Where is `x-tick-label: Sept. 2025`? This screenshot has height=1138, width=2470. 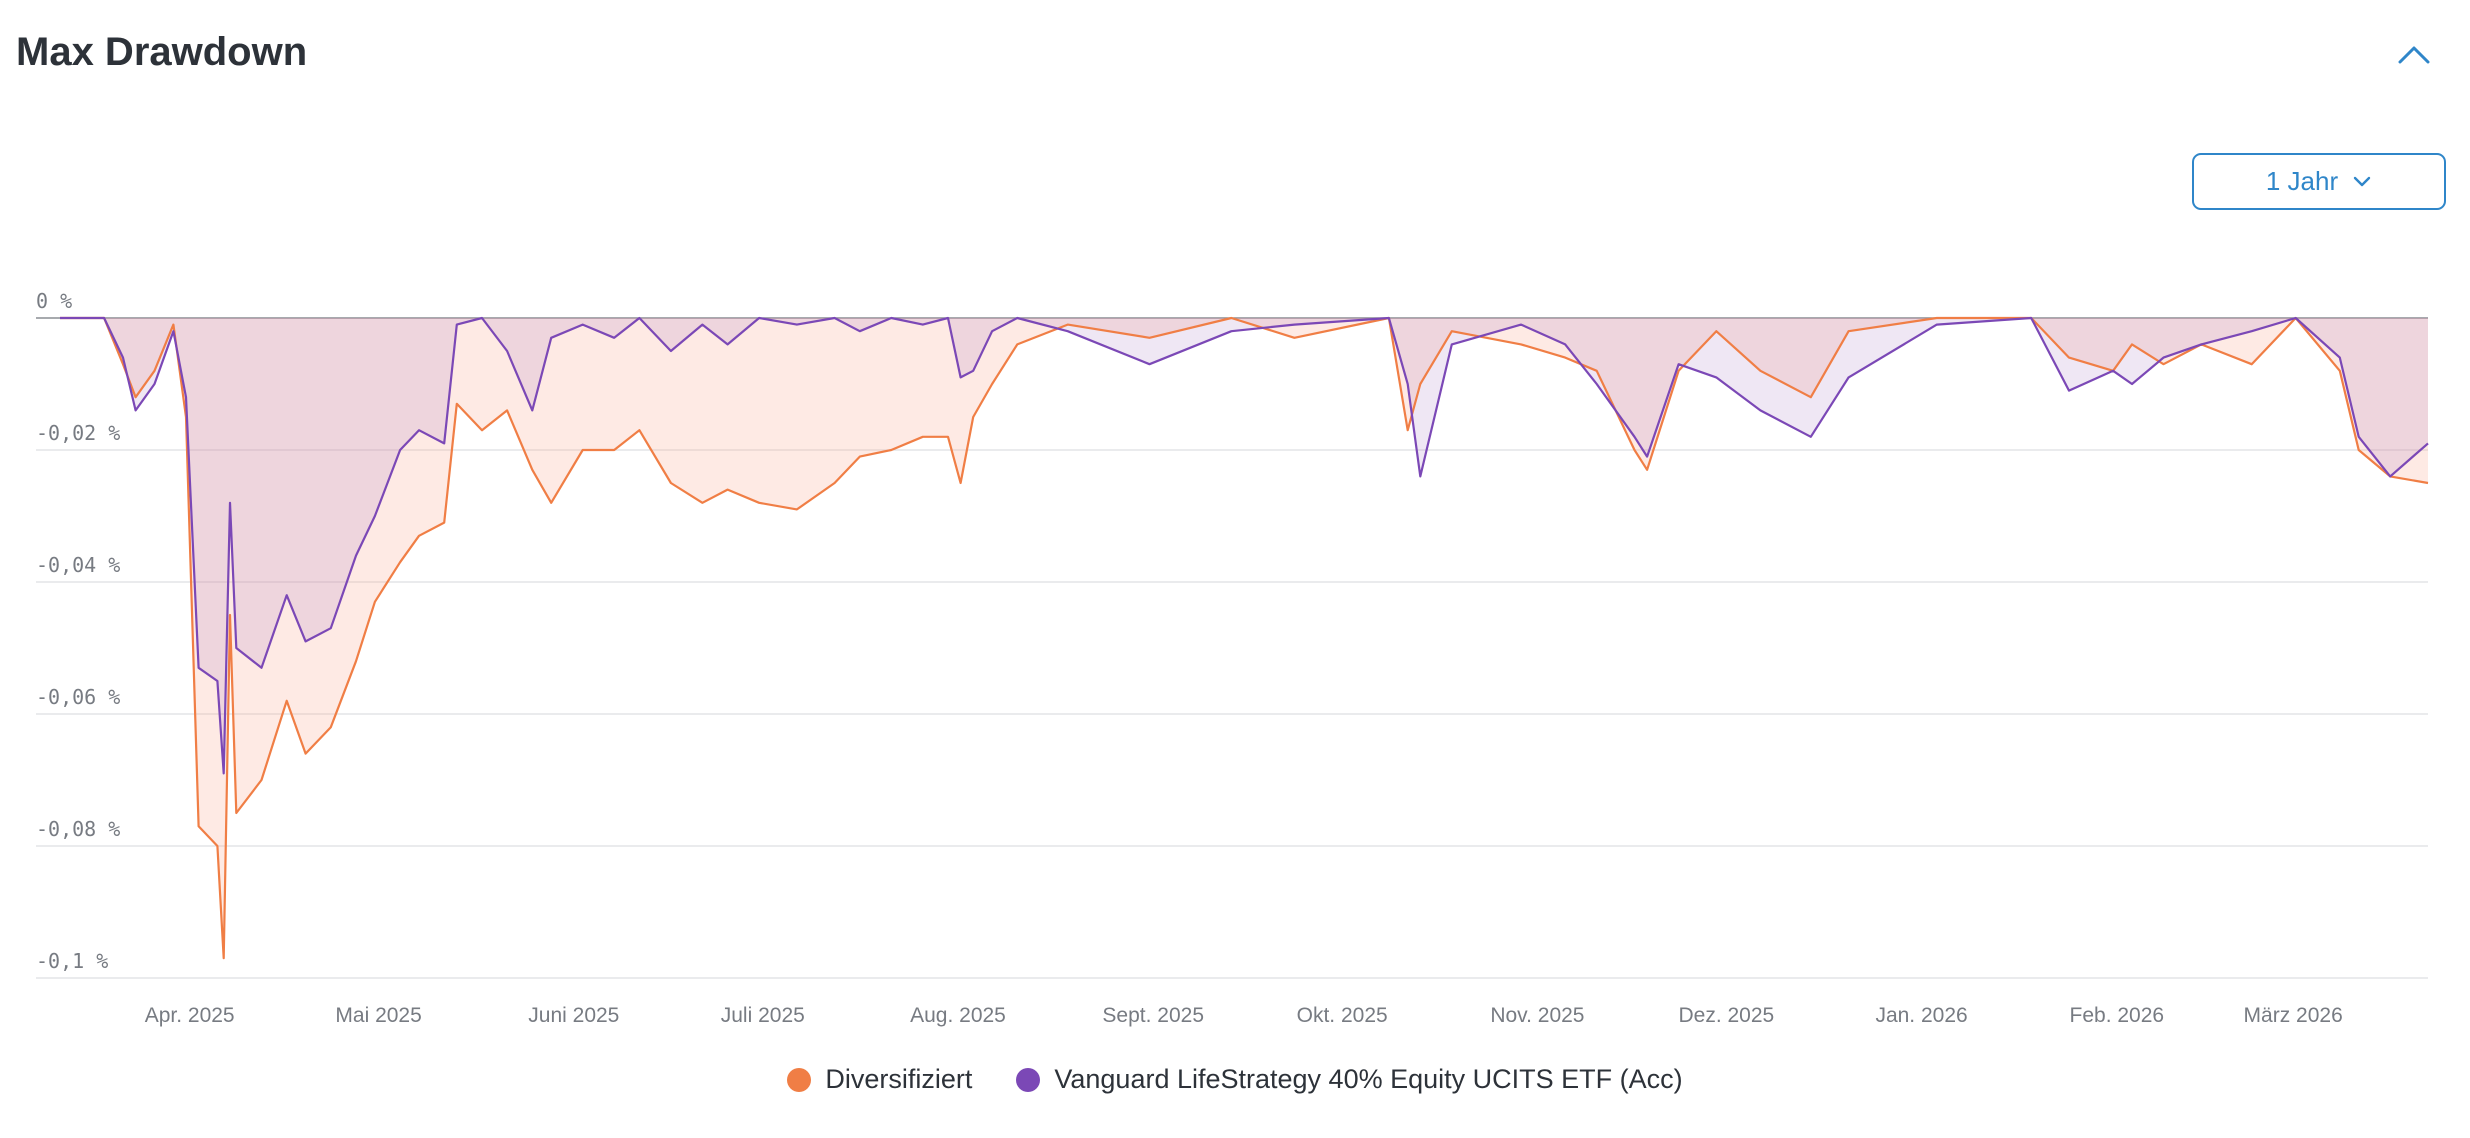 x-tick-label: Sept. 2025 is located at coordinates (1153, 1015).